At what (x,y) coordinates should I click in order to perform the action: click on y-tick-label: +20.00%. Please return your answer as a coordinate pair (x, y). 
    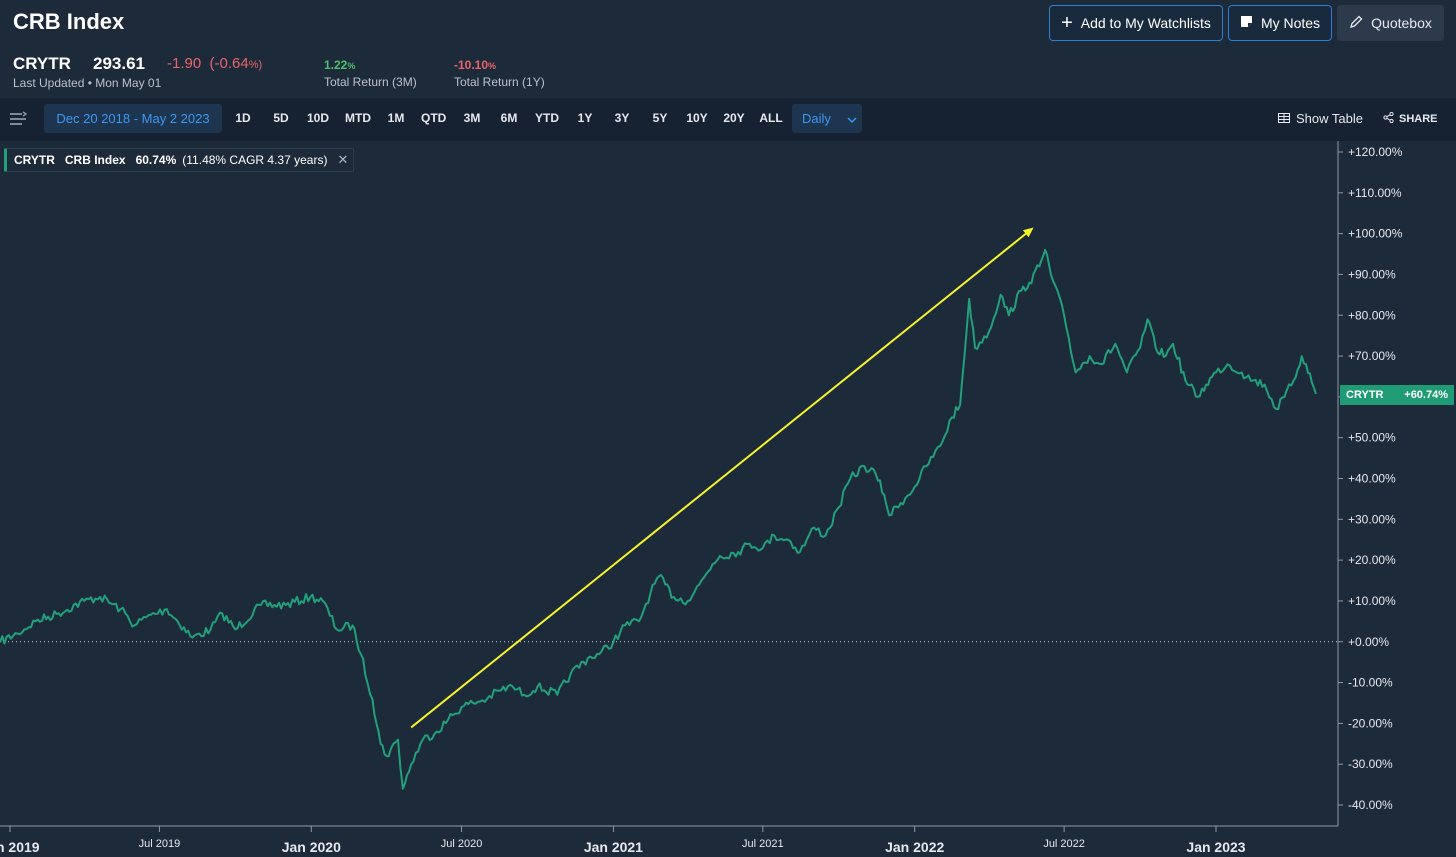
    Looking at the image, I should click on (1372, 560).